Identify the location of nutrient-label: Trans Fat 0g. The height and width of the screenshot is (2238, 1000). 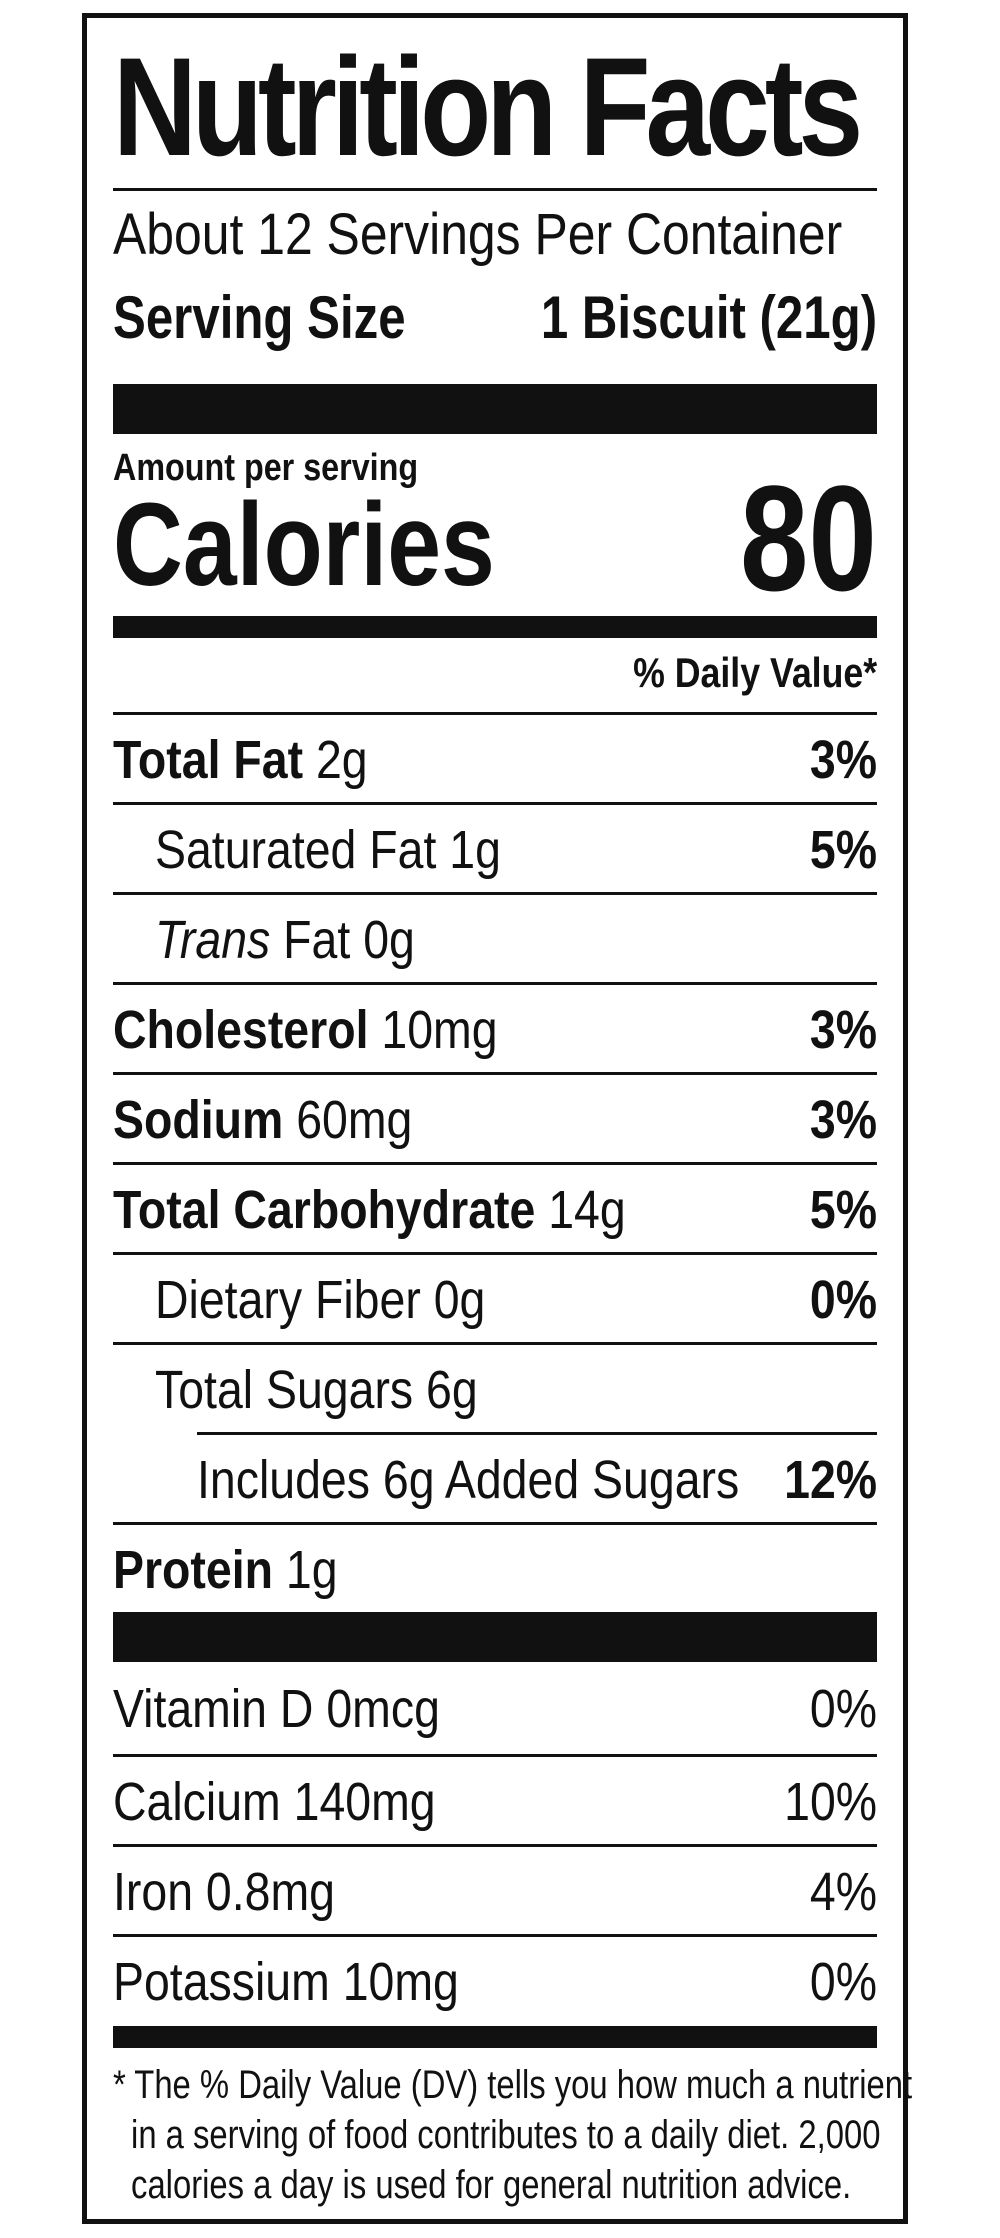
(285, 940).